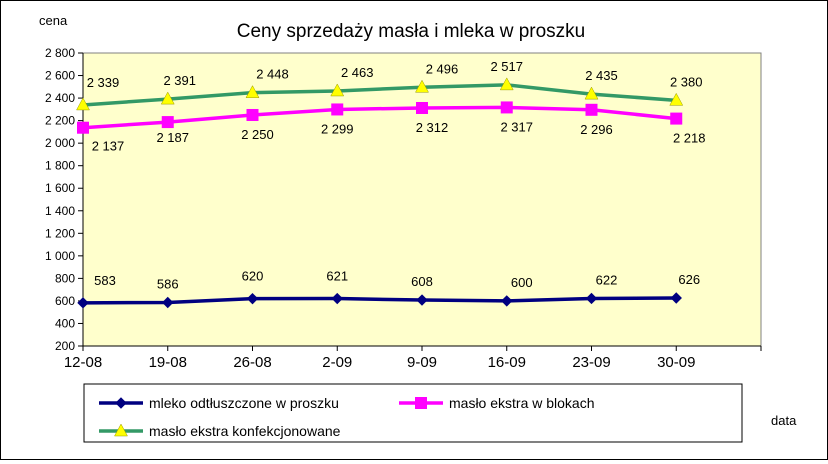 Image resolution: width=828 pixels, height=464 pixels. Describe the element at coordinates (105, 280) in the screenshot. I see `data-label: 583` at that location.